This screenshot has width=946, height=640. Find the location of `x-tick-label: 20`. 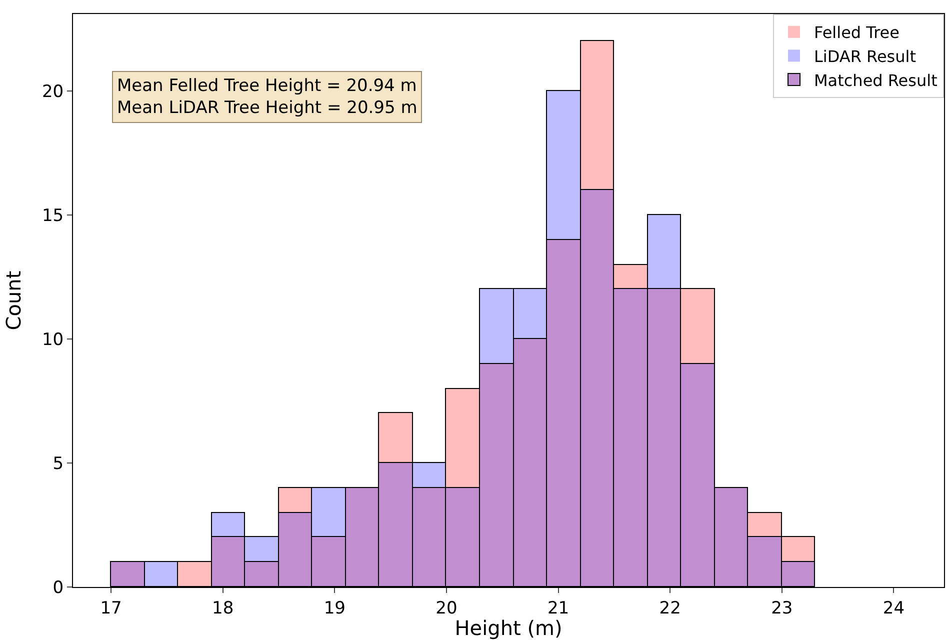

x-tick-label: 20 is located at coordinates (447, 608).